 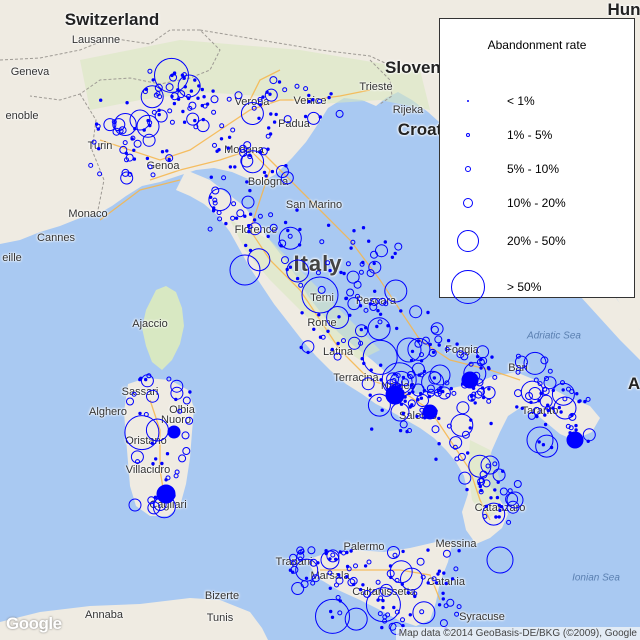 What do you see at coordinates (381, 82) in the screenshot?
I see `border-slovenia` at bounding box center [381, 82].